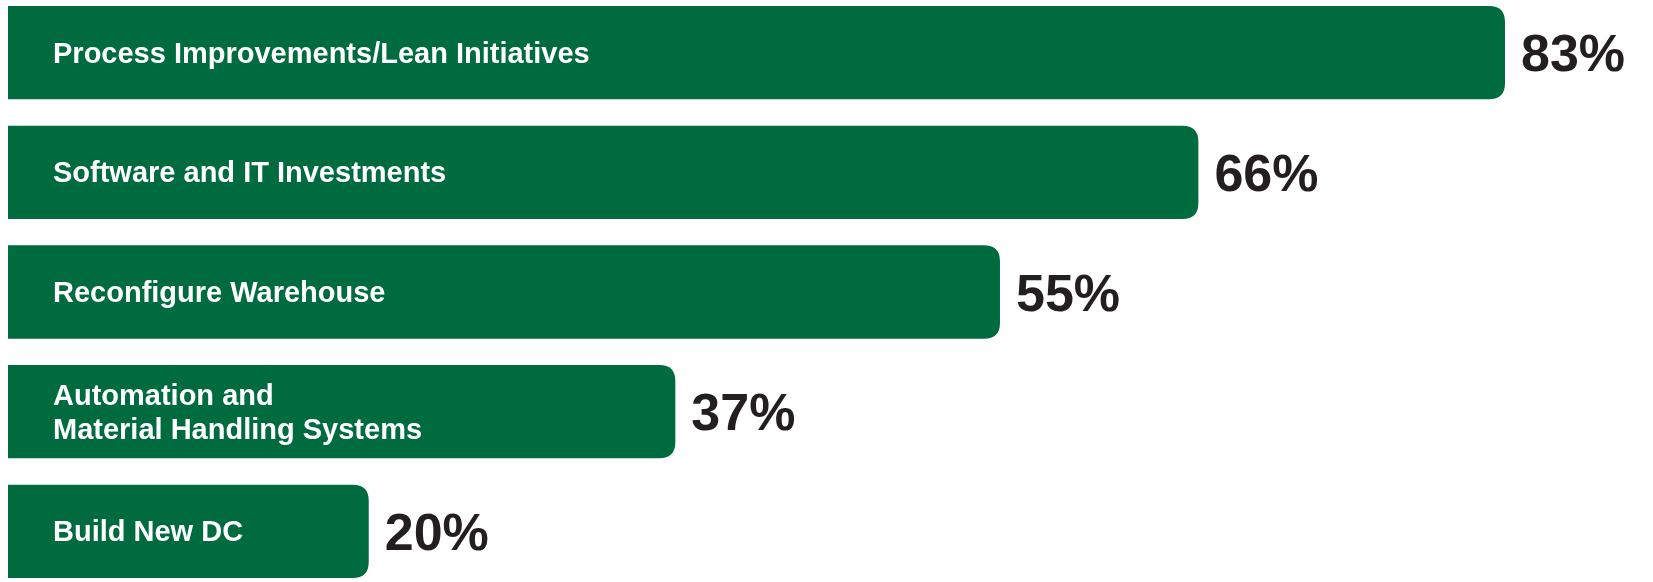 The width and height of the screenshot is (1653, 582). Describe the element at coordinates (219, 292) in the screenshot. I see `y-tick-label: Reconfigure Warehouse` at that location.